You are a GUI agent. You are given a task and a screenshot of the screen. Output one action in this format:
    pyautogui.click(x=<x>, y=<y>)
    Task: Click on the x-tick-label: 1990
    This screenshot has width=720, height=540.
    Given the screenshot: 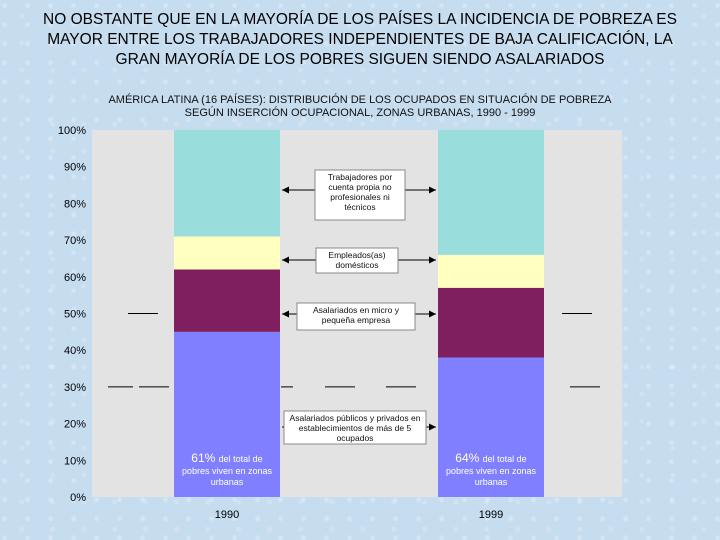 What is the action you would take?
    pyautogui.click(x=227, y=515)
    